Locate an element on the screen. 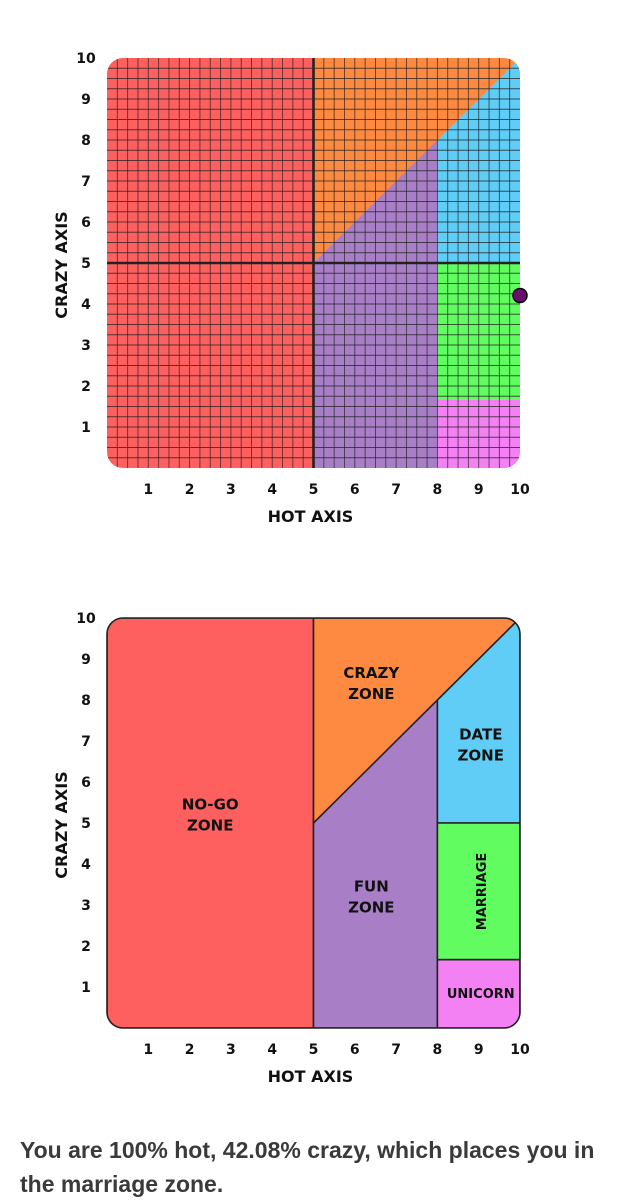  zones-chart-y-tick-5: 5 is located at coordinates (86, 824).